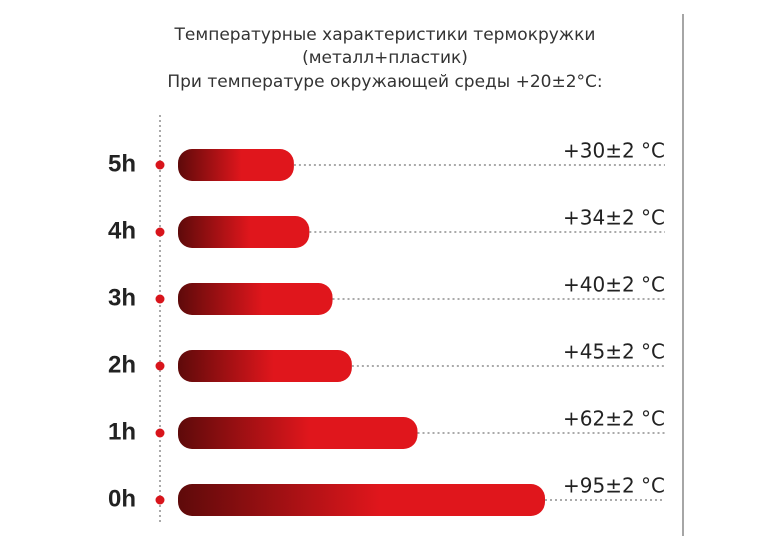 The width and height of the screenshot is (776, 548). What do you see at coordinates (122, 163) in the screenshot?
I see `category-label: 5h` at bounding box center [122, 163].